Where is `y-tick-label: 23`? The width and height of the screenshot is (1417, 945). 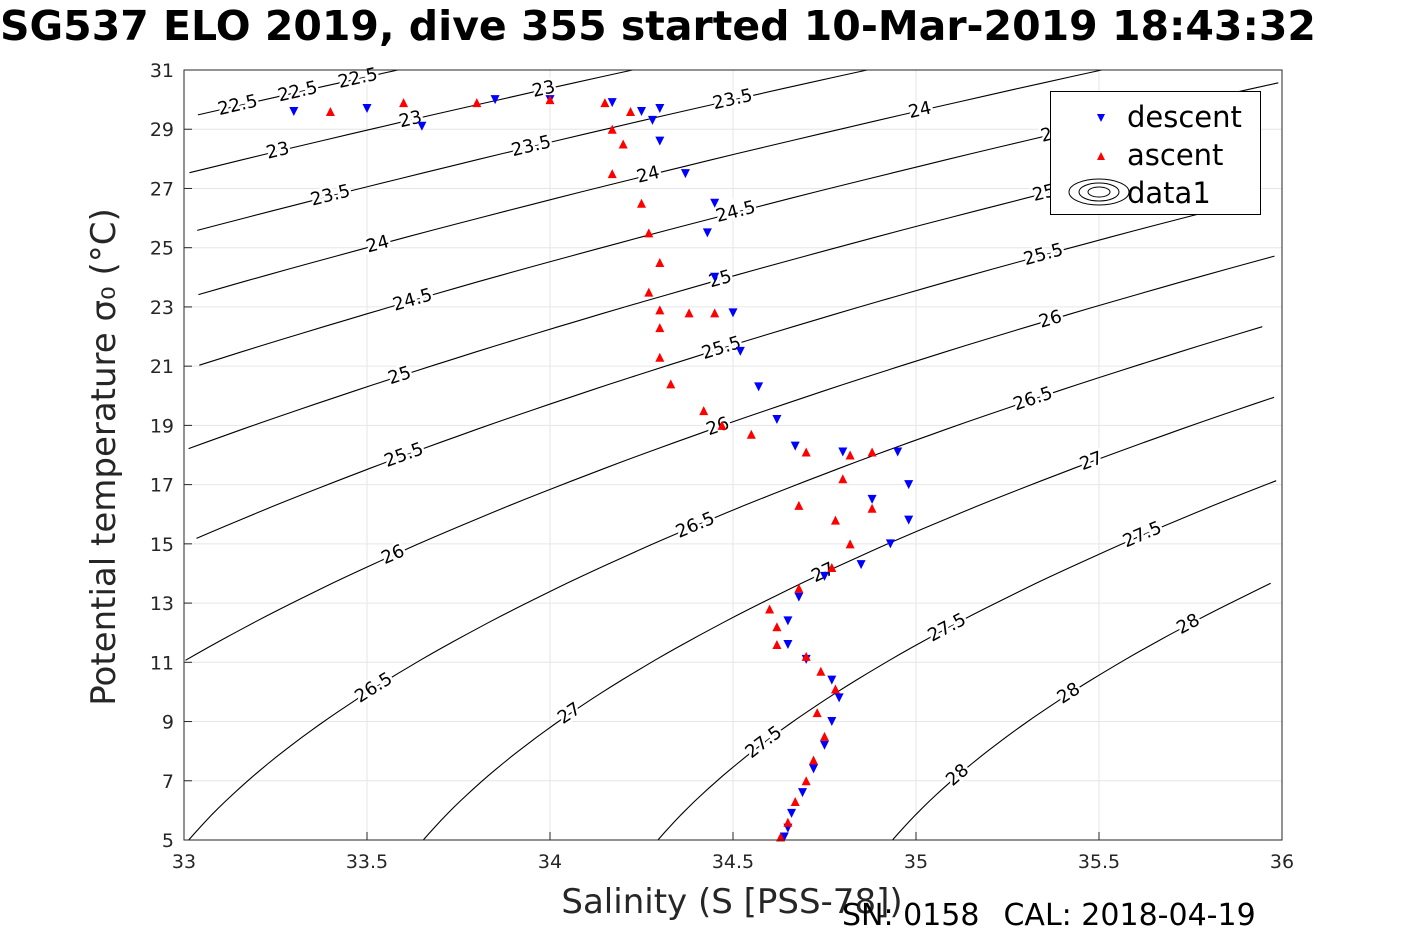
y-tick-label: 23 is located at coordinates (162, 308).